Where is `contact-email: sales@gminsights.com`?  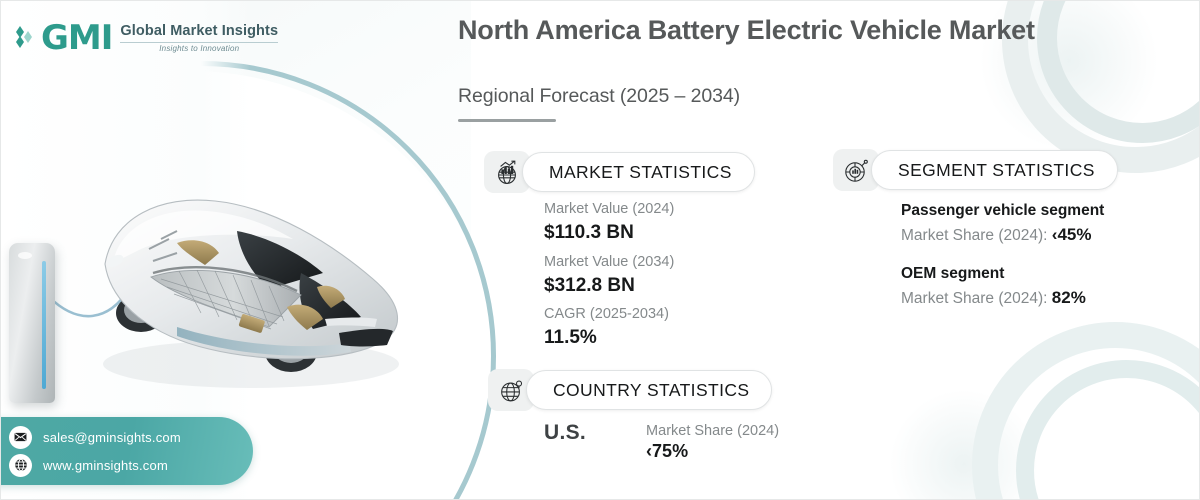 contact-email: sales@gminsights.com is located at coordinates (112, 437).